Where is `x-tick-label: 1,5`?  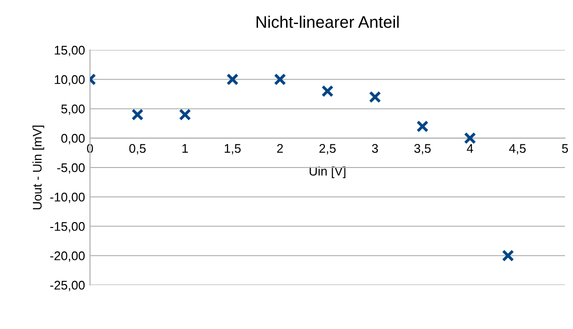 x-tick-label: 1,5 is located at coordinates (232, 149).